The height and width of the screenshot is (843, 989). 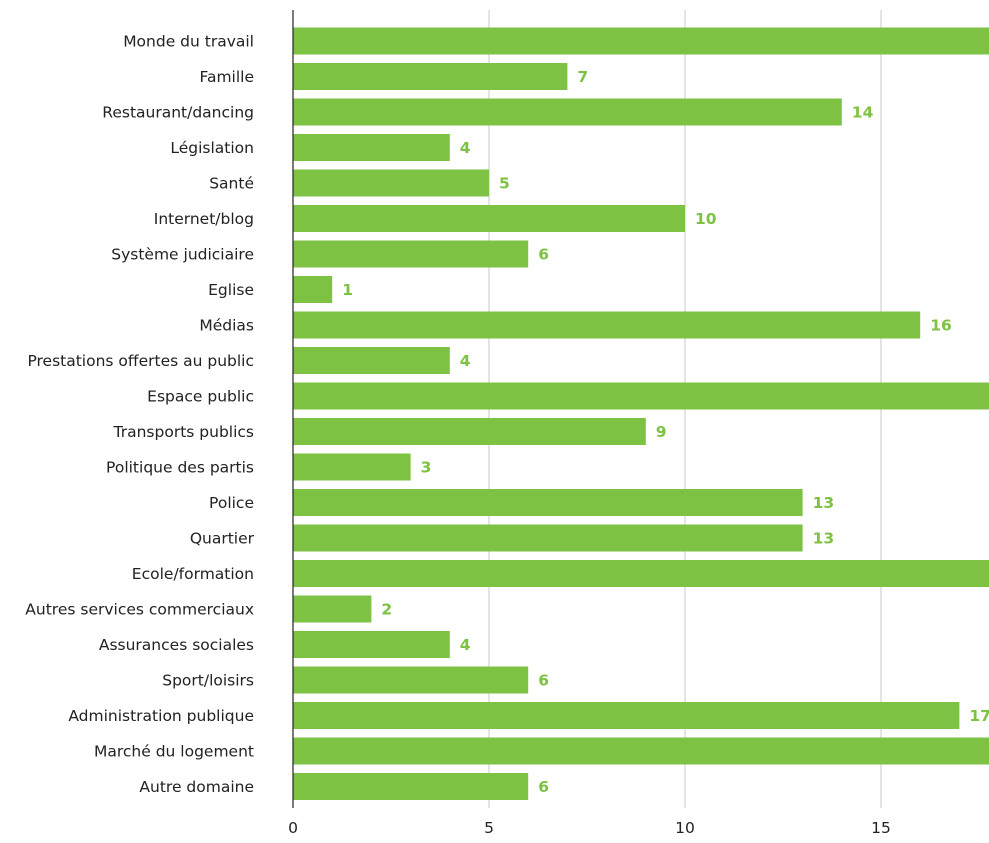 What do you see at coordinates (161, 716) in the screenshot?
I see `category-label: Administration publique` at bounding box center [161, 716].